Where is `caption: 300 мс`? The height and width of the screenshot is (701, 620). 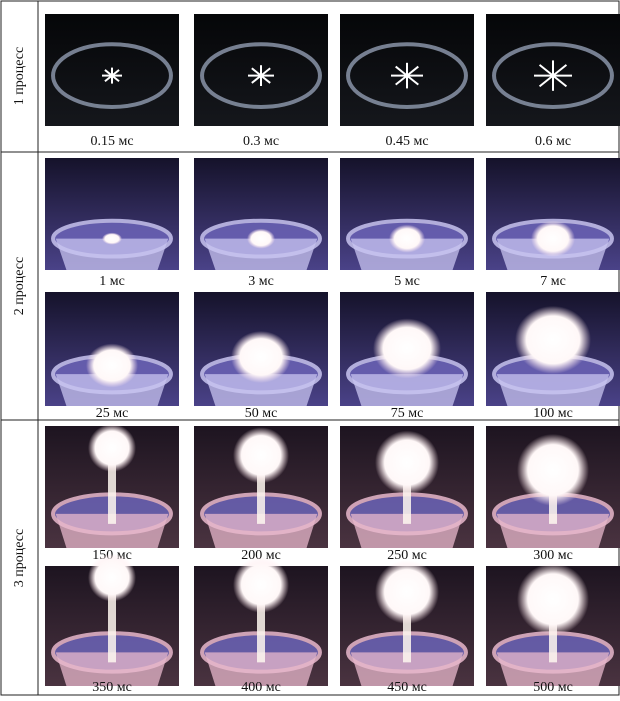
caption: 300 мс is located at coordinates (553, 555).